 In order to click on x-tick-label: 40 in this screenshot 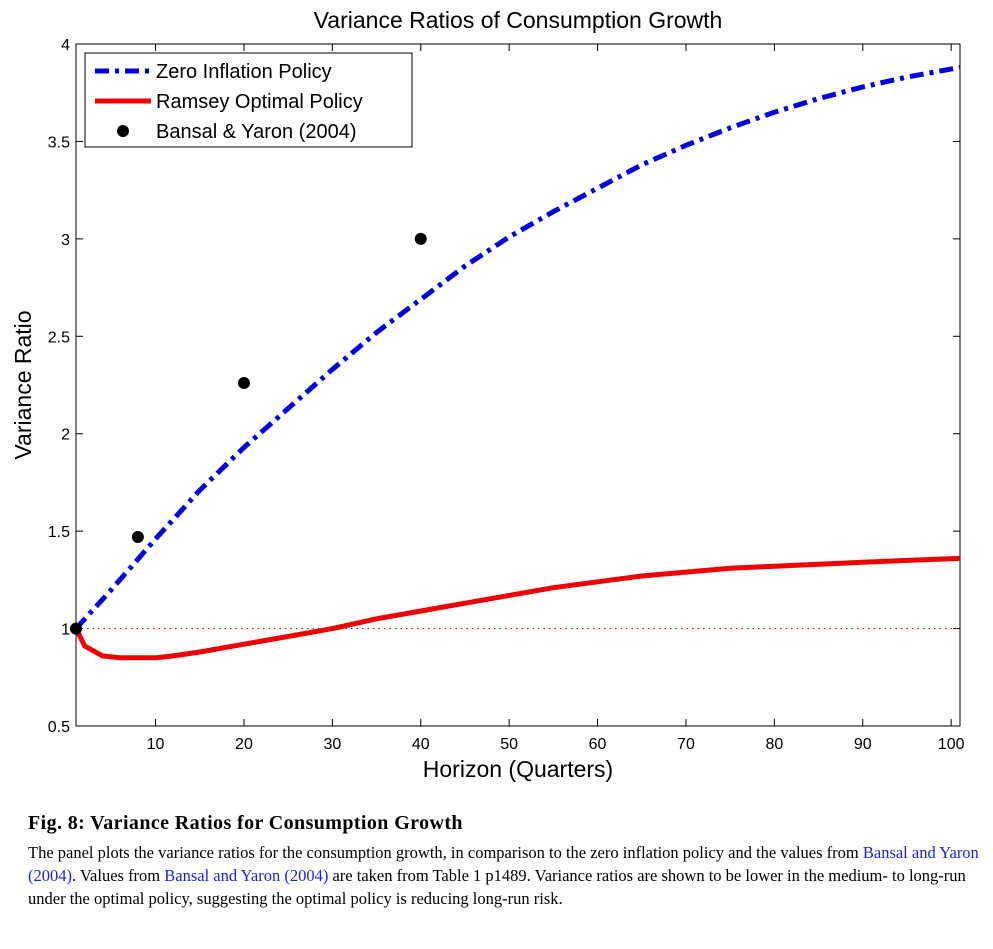, I will do `click(421, 744)`.